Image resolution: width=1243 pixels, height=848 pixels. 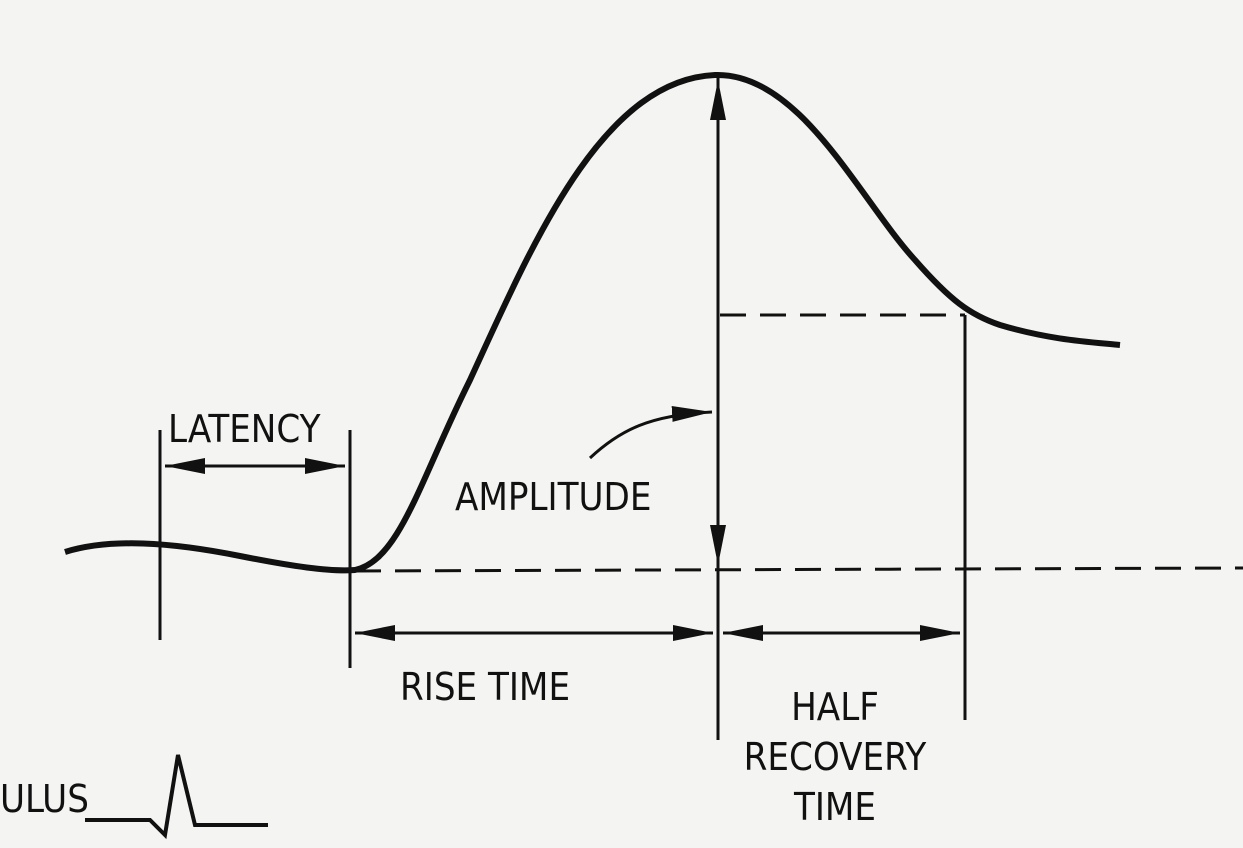 I want to click on stimulus-label: ULUS, so click(x=44, y=799).